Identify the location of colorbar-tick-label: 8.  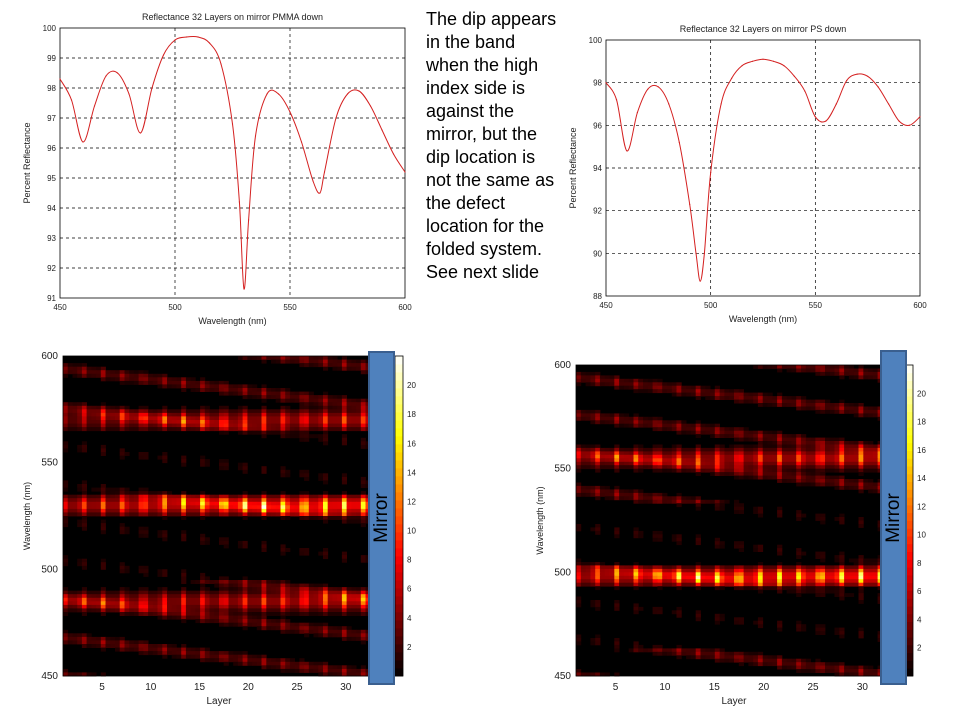
(409, 560).